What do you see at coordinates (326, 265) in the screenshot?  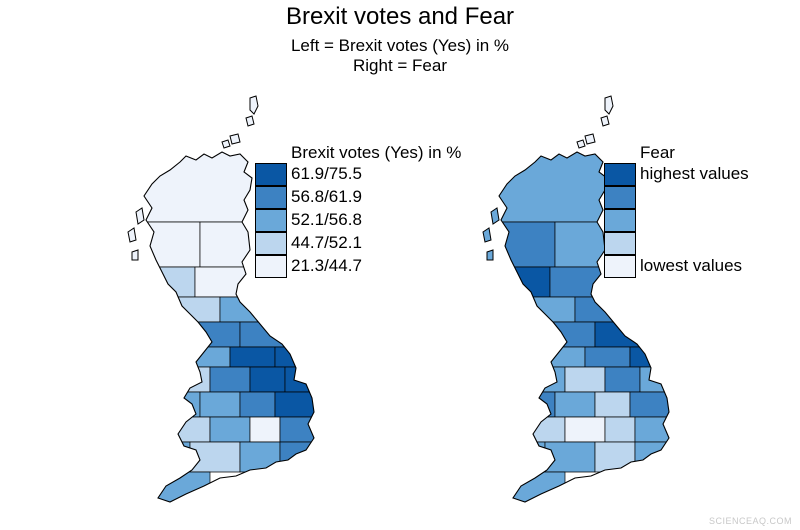 I see `legend-label: 21.3/44.7` at bounding box center [326, 265].